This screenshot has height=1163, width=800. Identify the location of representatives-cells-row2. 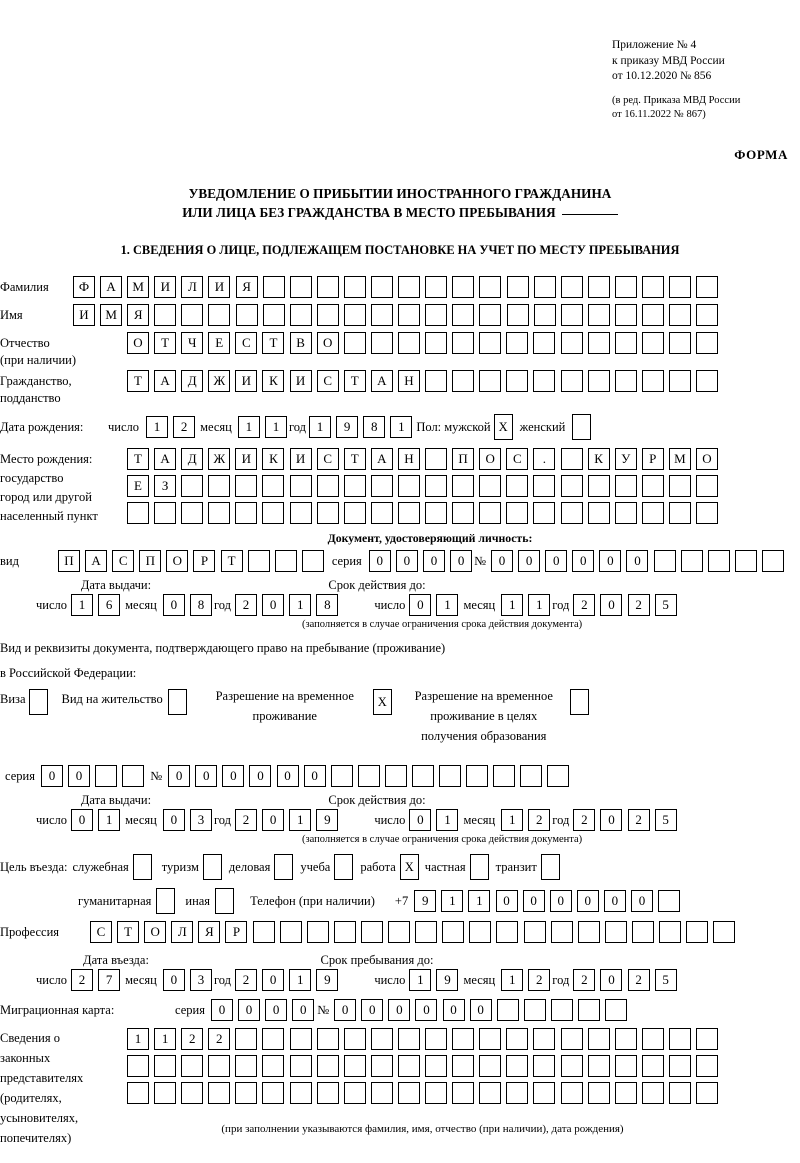
(422, 1066).